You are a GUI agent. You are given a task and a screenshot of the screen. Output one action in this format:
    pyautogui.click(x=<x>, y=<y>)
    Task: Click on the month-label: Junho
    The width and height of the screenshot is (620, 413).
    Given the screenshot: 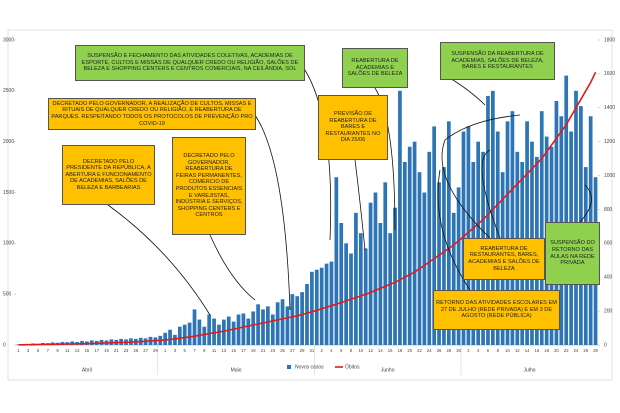 What is the action you would take?
    pyautogui.click(x=388, y=370)
    